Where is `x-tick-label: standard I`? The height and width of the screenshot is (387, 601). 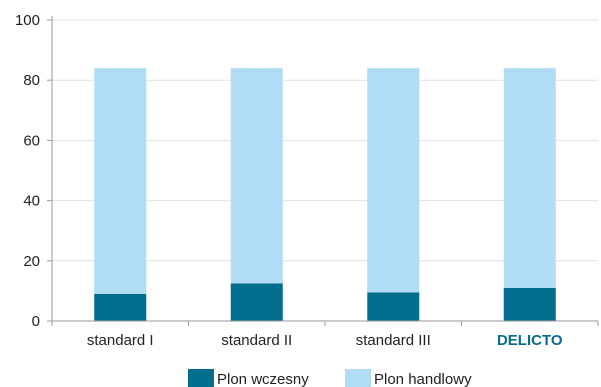
x-tick-label: standard I is located at coordinates (120, 340).